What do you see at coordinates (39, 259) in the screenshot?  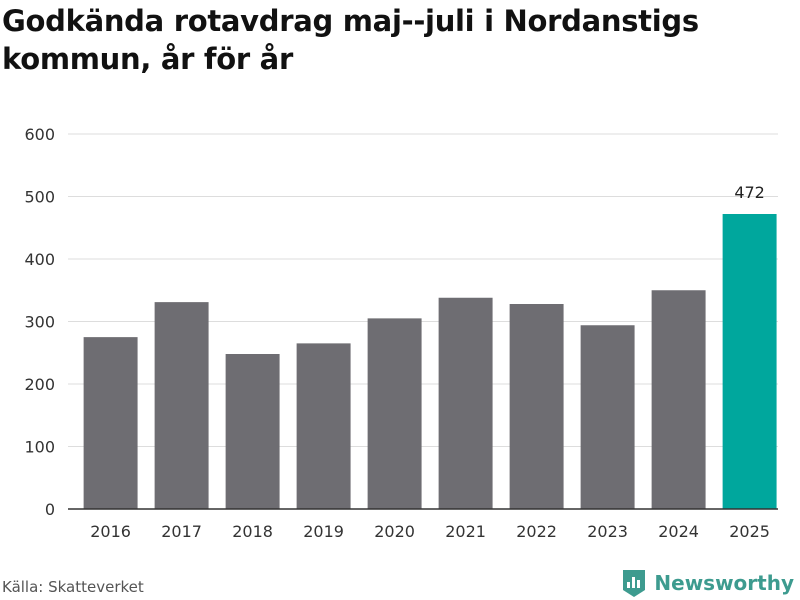 I see `y-tick-label: 400` at bounding box center [39, 259].